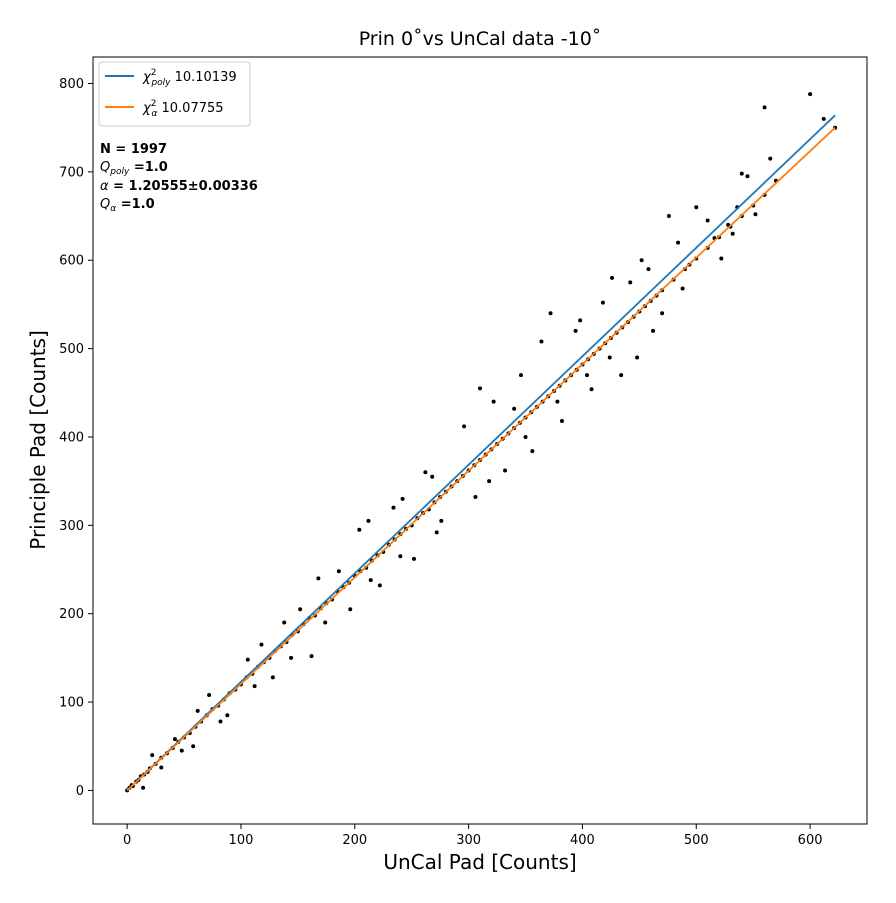  I want to click on legend-box, so click(174, 94).